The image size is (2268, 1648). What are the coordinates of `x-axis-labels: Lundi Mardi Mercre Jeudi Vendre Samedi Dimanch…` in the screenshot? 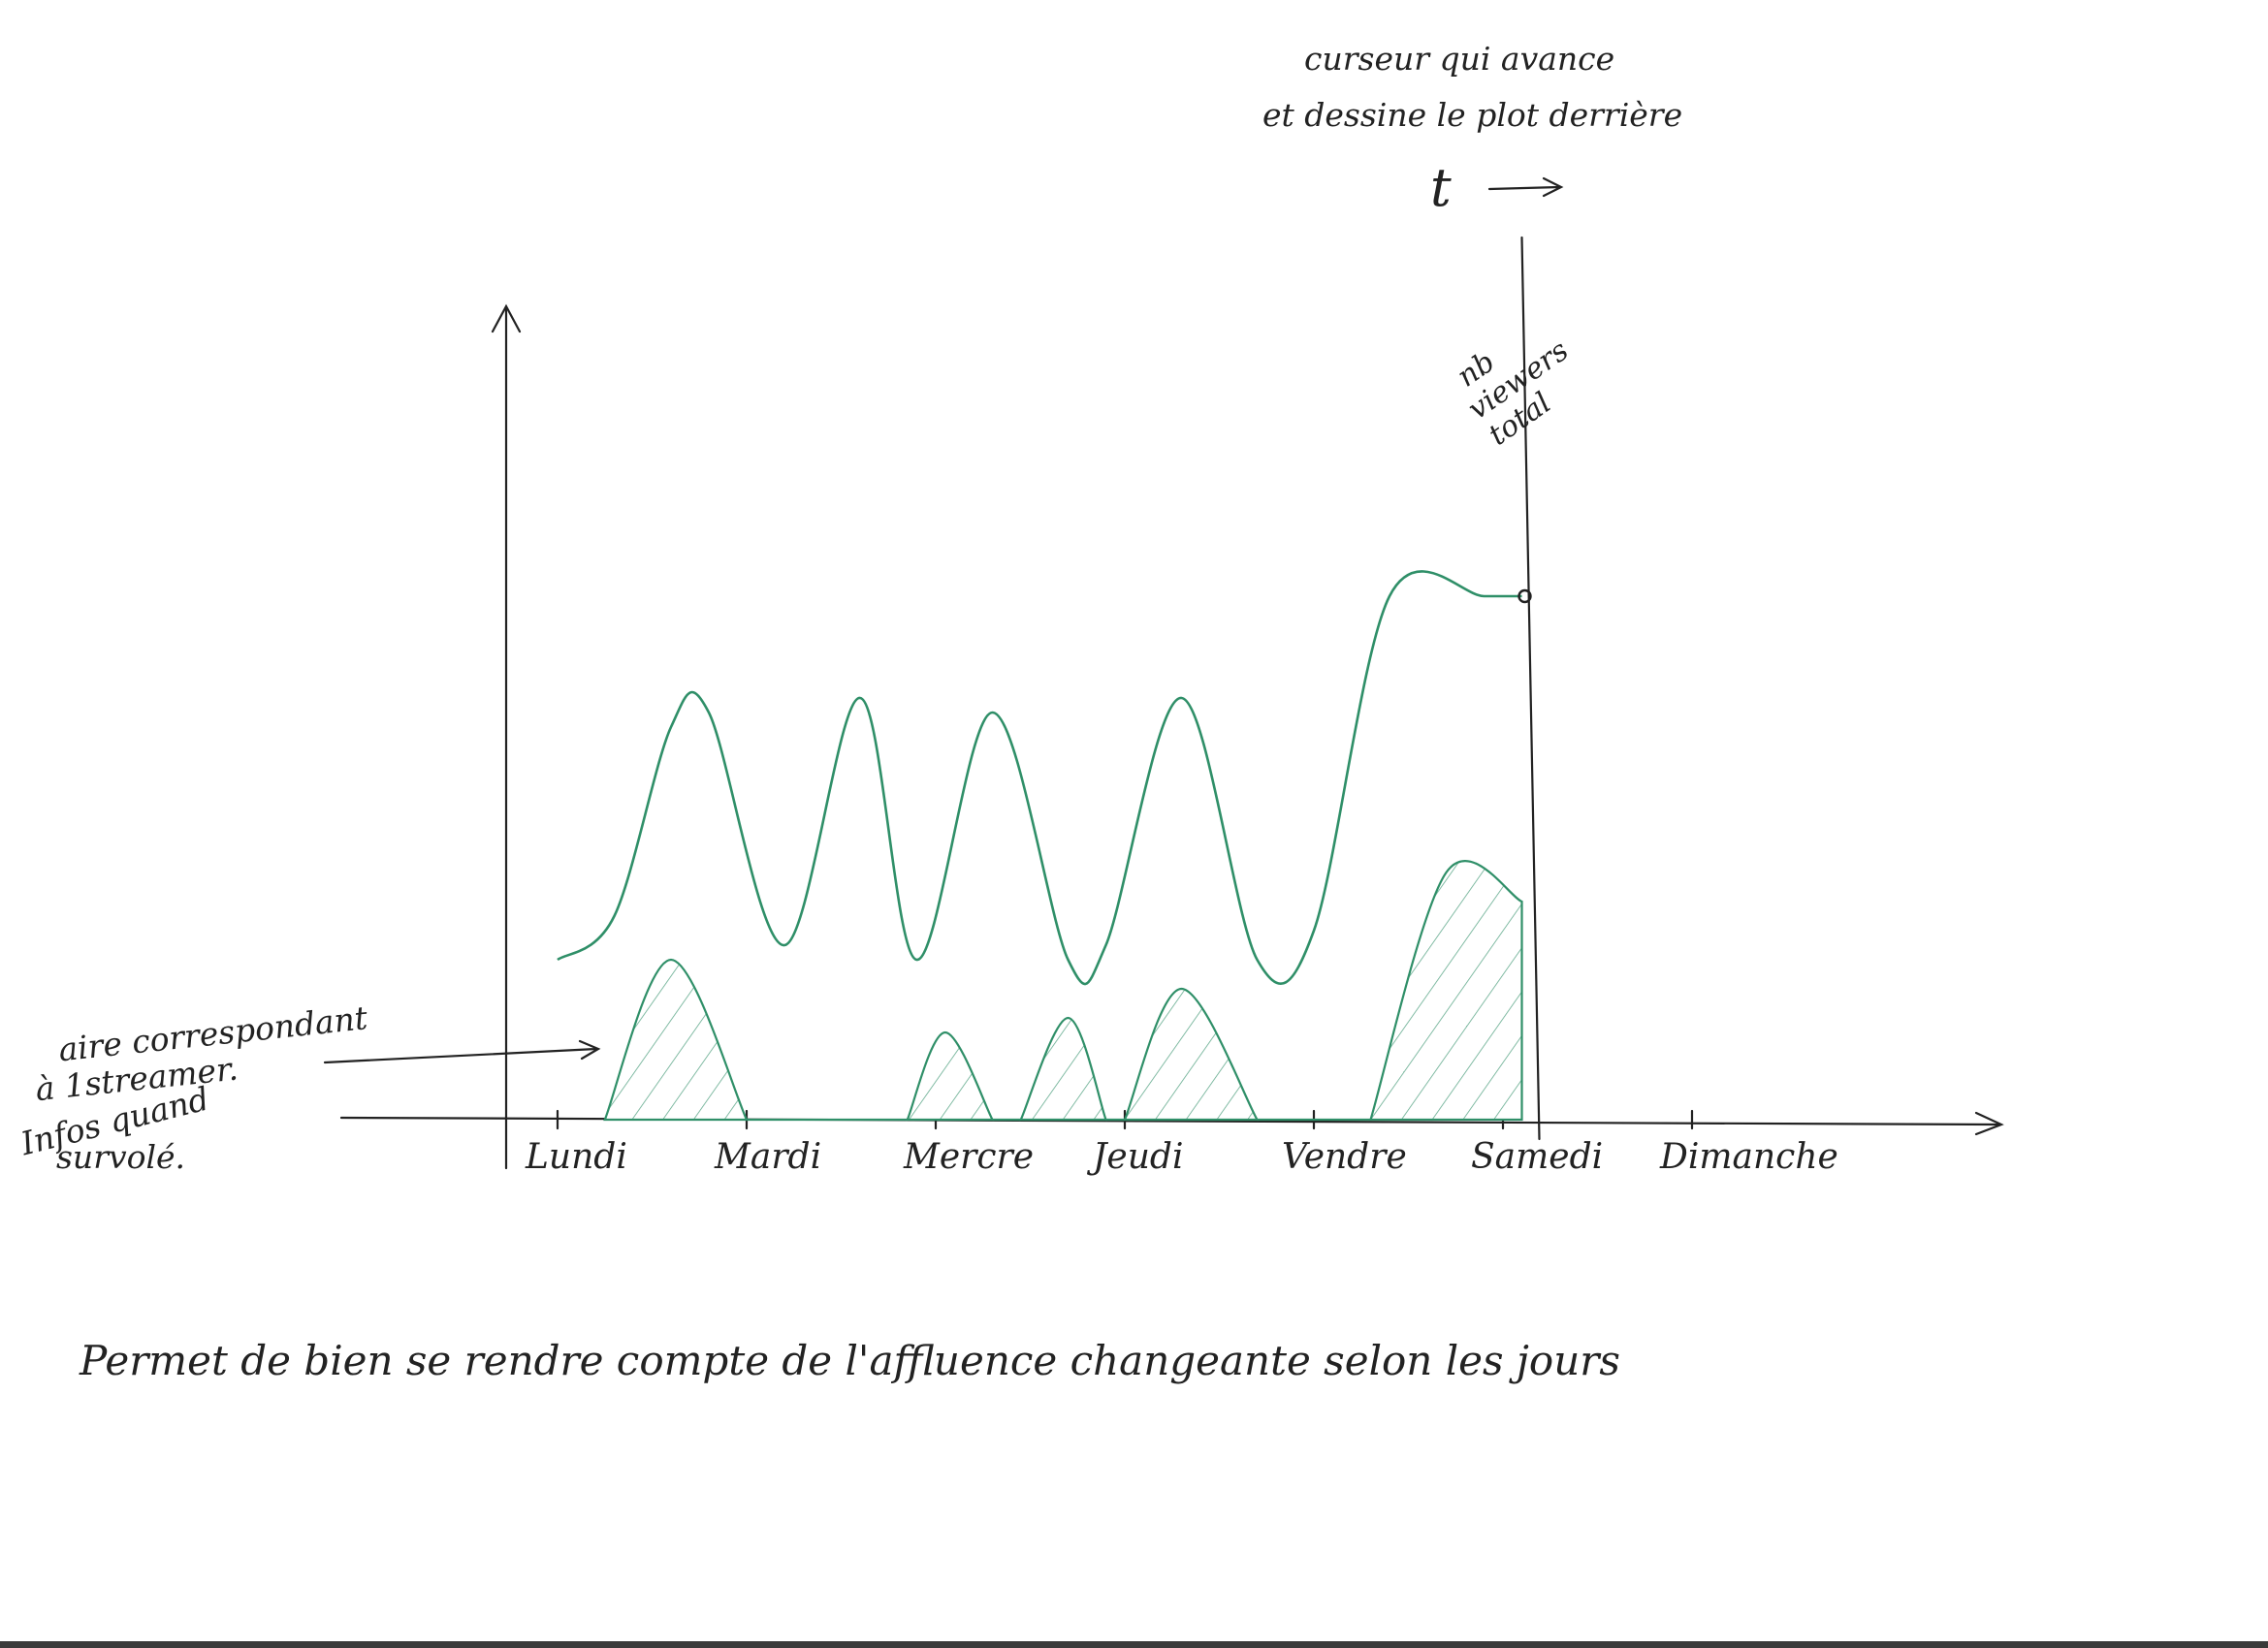 It's located at (1181, 1157).